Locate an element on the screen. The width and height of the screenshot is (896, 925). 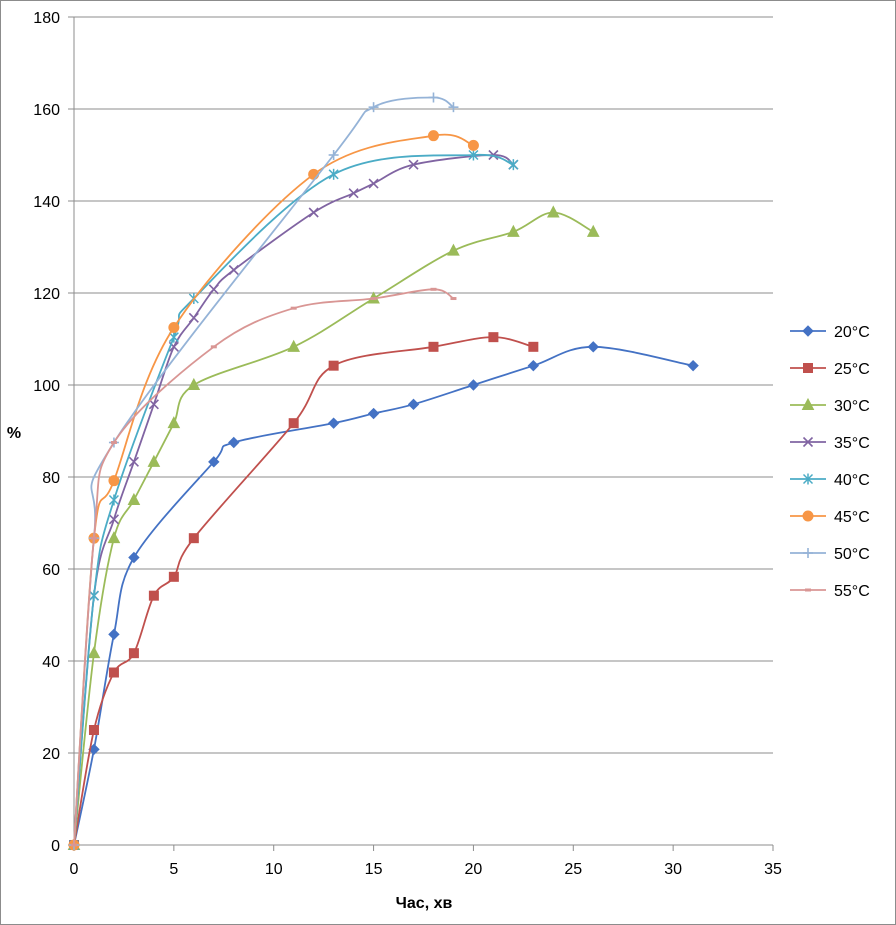
x-axis-title: Час, хв is located at coordinates (424, 903).